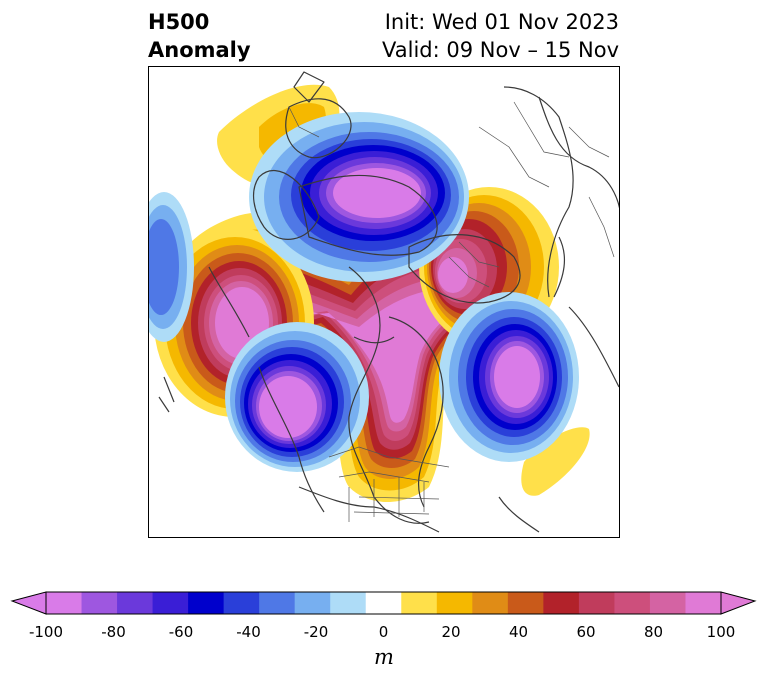 The image size is (768, 684). What do you see at coordinates (297, 397) in the screenshot?
I see `negative-anomaly-west` at bounding box center [297, 397].